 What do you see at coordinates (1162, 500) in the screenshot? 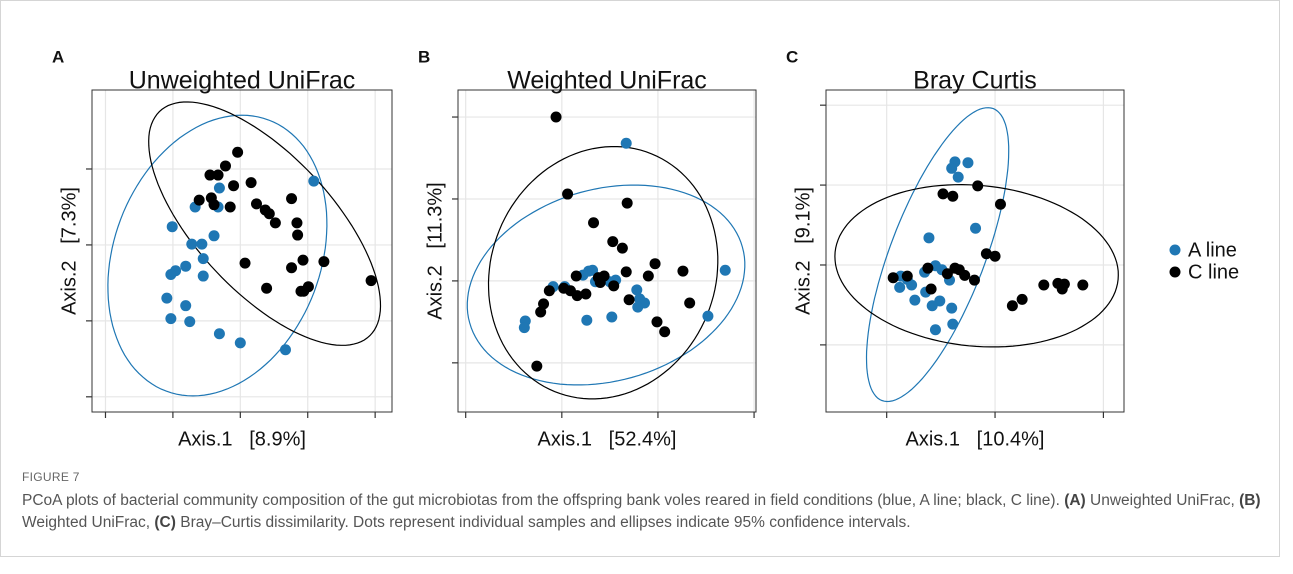
I see `caption-text: Unweighted UniFrac,` at bounding box center [1162, 500].